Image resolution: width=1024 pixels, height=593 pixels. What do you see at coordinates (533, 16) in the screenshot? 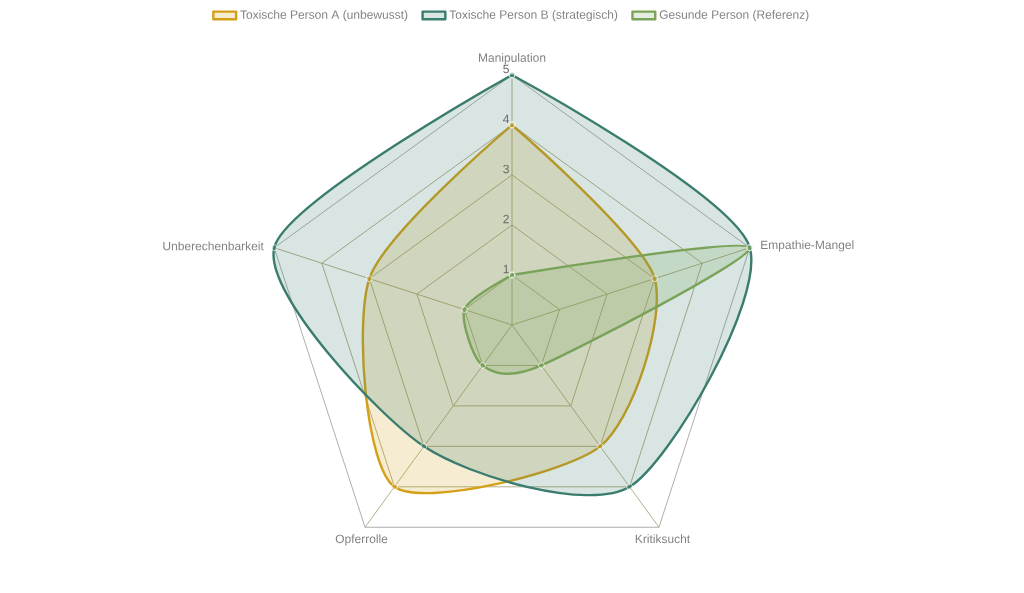
I see `legend-label: Toxische Person B (strategisch)` at bounding box center [533, 16].